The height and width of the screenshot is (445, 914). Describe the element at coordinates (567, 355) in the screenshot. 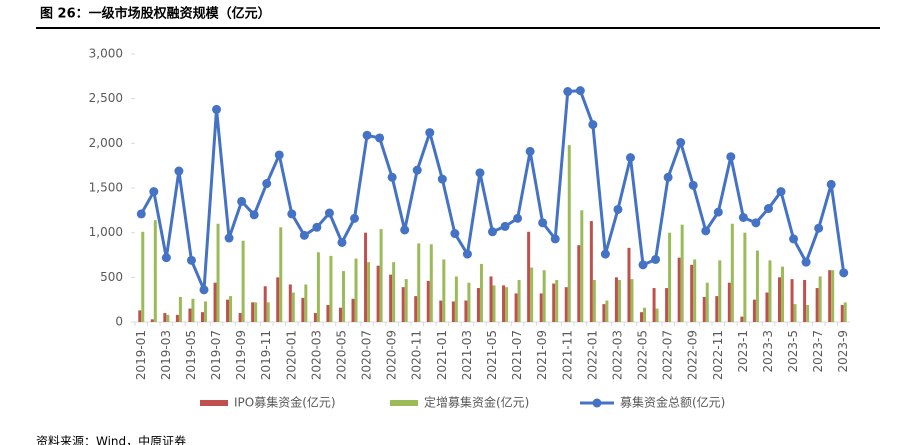

I see `x-tick-label: 2021-11` at that location.